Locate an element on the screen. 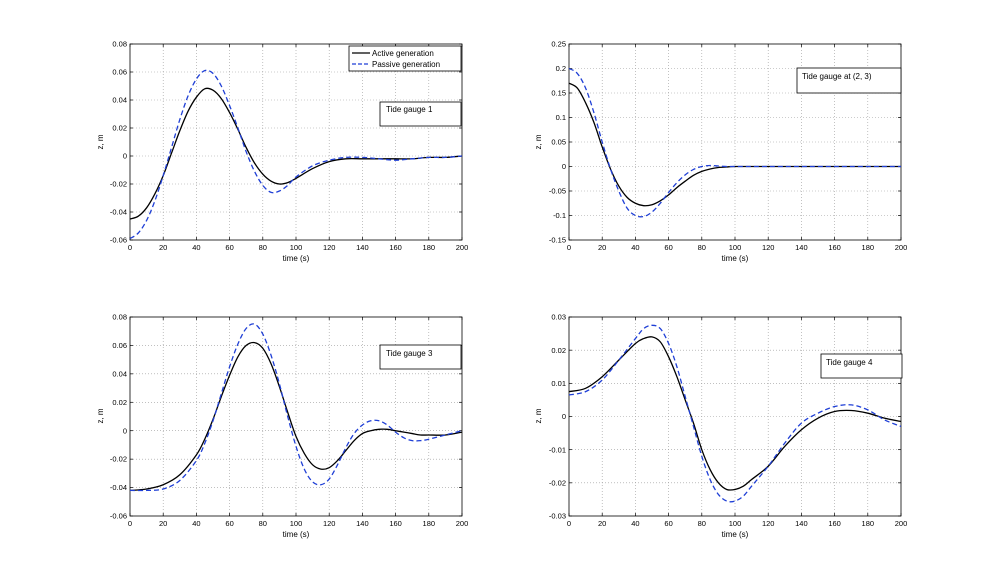 Image resolution: width=997 pixels, height=580 pixels. y-tick-label: 0.15 is located at coordinates (558, 93).